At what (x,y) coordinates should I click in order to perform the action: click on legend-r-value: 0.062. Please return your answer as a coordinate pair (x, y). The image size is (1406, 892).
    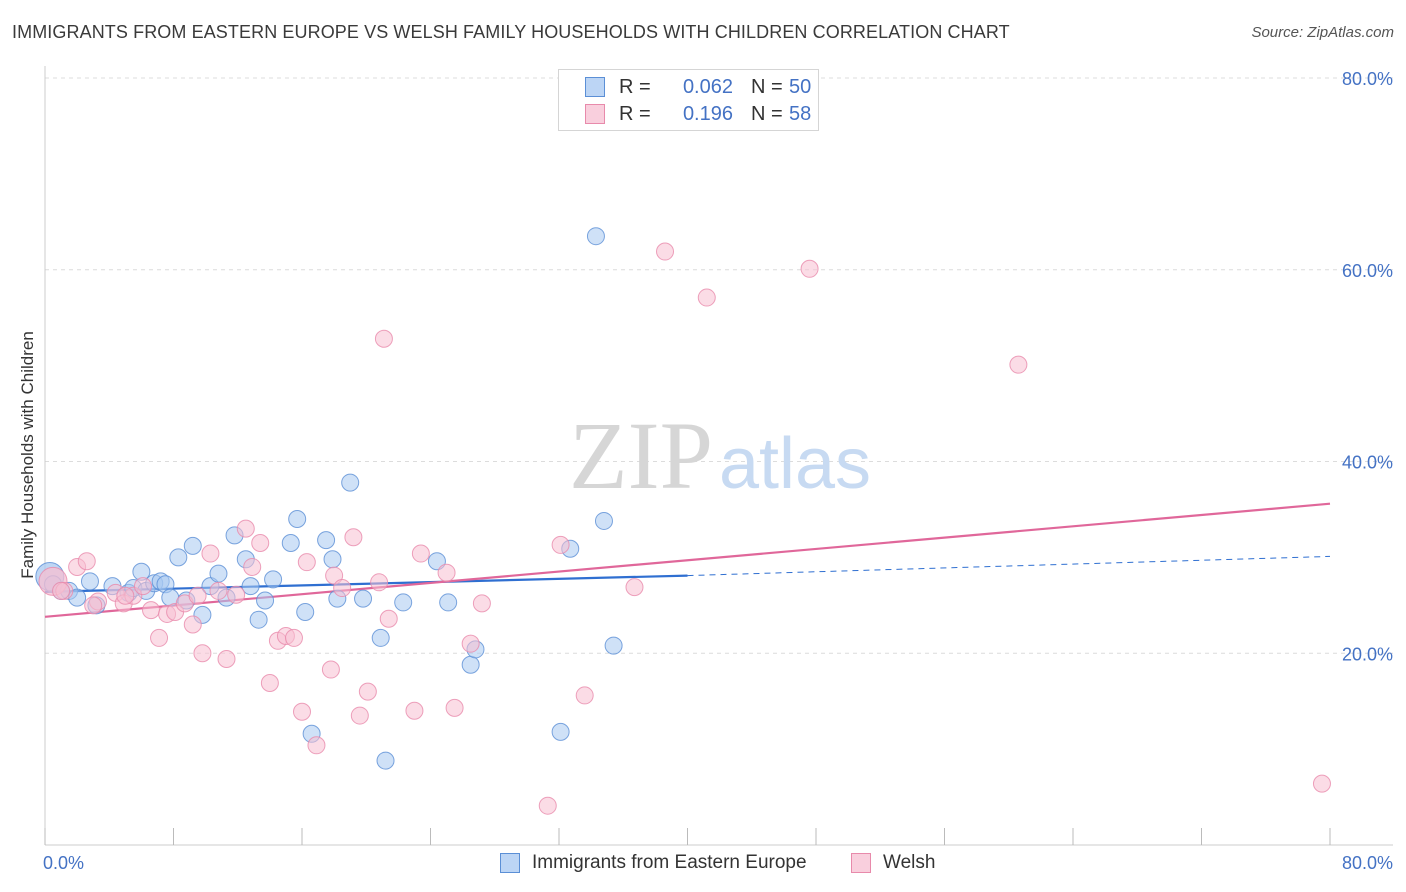
    Looking at the image, I should click on (707, 86).